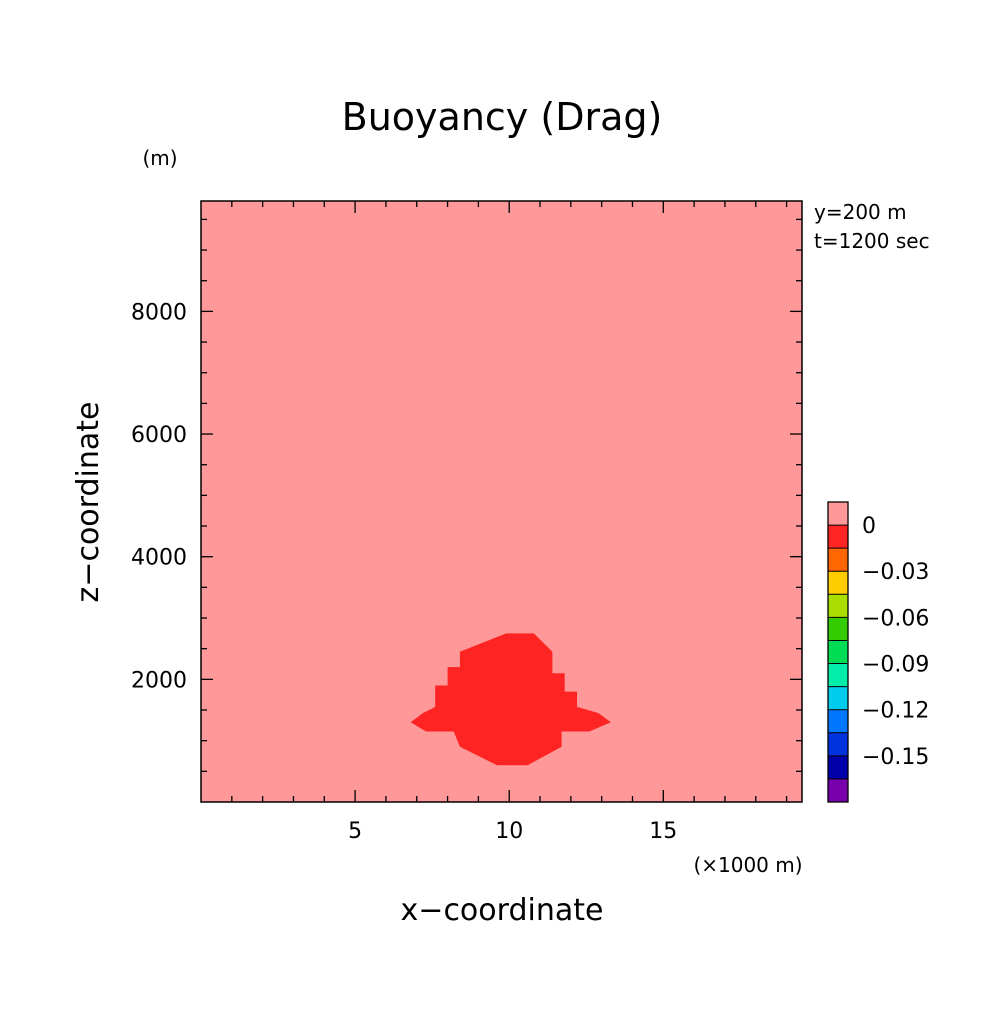 This screenshot has height=1009, width=1004. What do you see at coordinates (860, 212) in the screenshot?
I see `annotation-y-position: y=200 m` at bounding box center [860, 212].